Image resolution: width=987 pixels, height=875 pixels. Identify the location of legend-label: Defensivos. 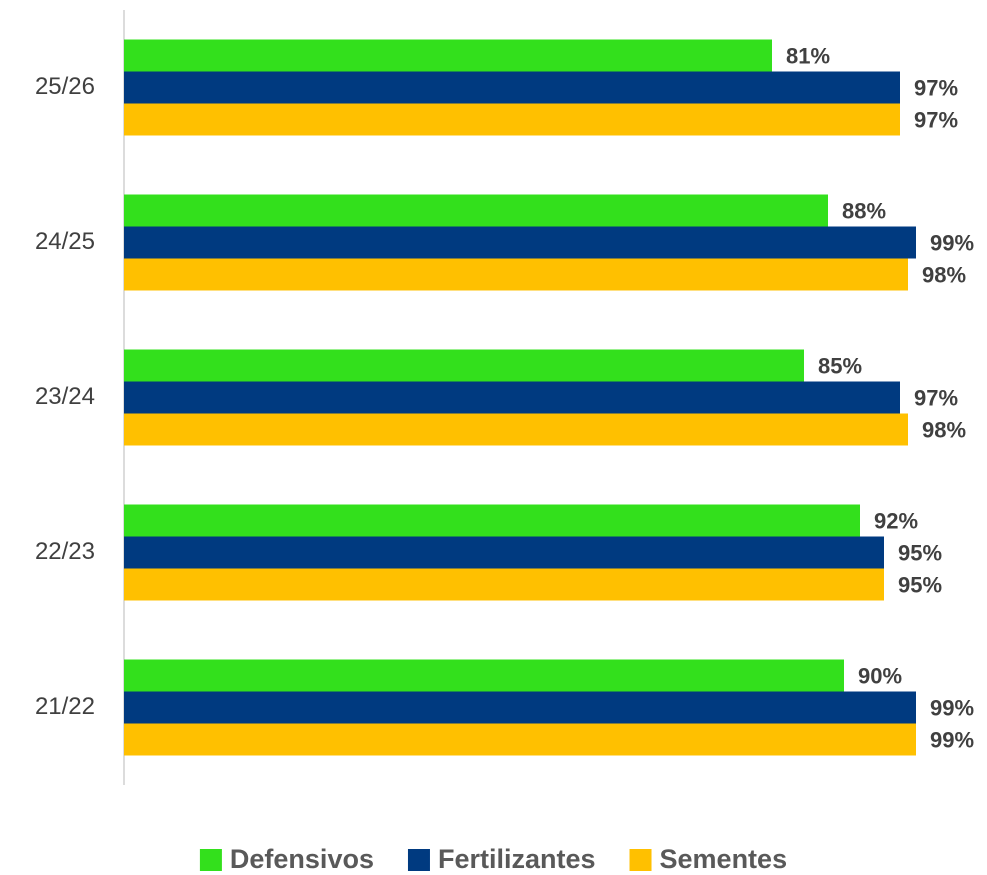
(302, 859).